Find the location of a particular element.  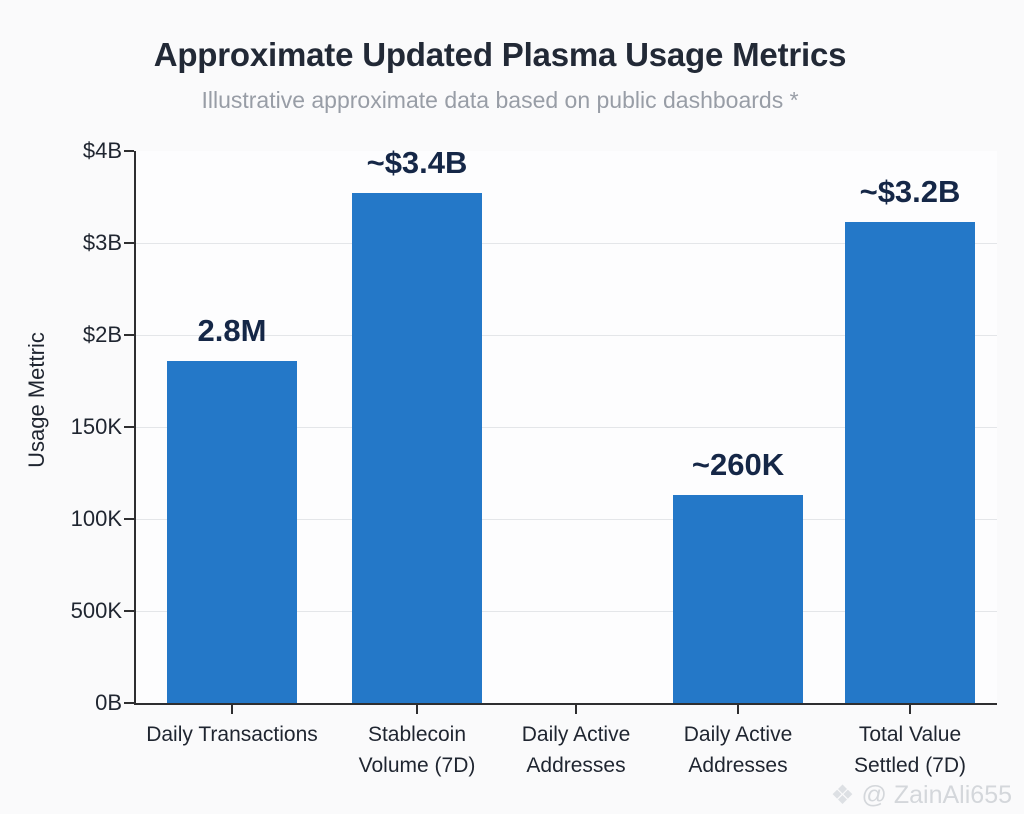

bar-value-label: 2.8M is located at coordinates (232, 330).